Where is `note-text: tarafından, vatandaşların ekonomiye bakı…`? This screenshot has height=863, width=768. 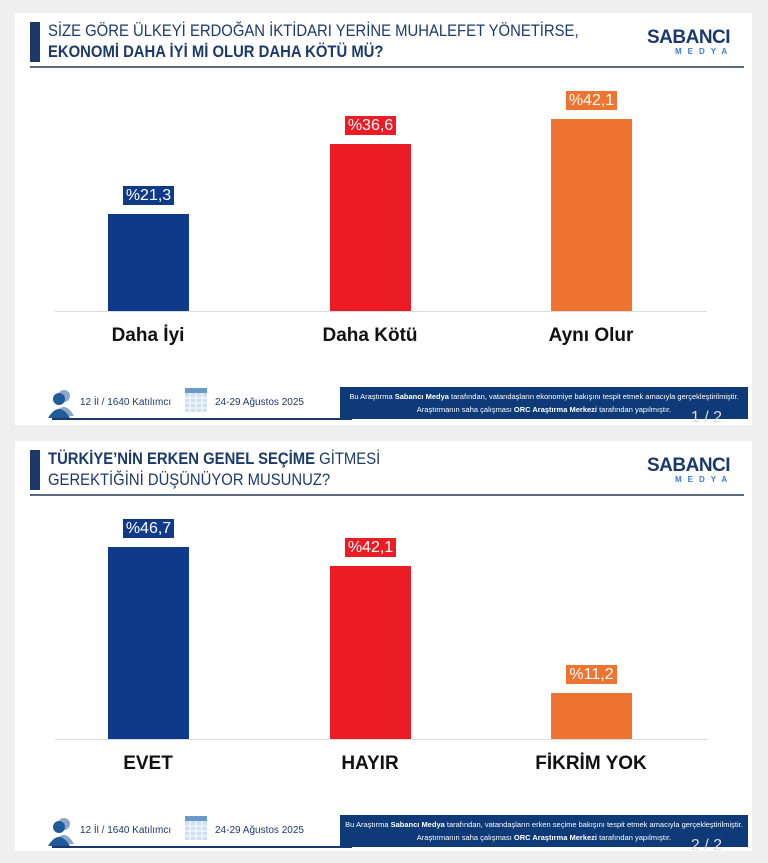
note-text: tarafından, vatandaşların ekonomiye bakı… is located at coordinates (577, 403).